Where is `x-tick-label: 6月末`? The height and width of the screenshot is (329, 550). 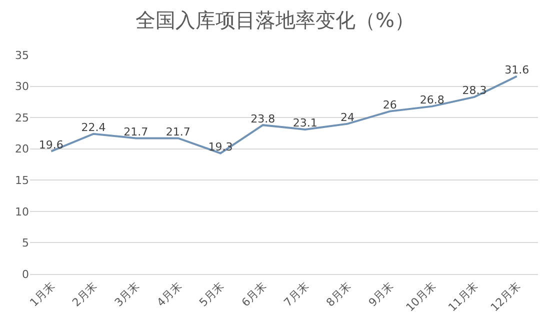 x-tick-label: 6月末 is located at coordinates (254, 295).